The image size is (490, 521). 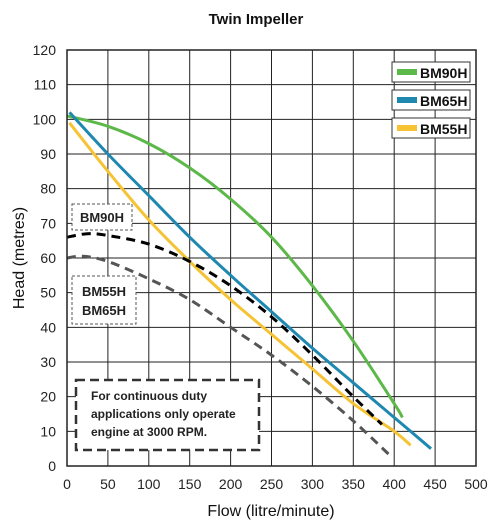 I want to click on y-tick-label: 30, so click(x=48, y=362).